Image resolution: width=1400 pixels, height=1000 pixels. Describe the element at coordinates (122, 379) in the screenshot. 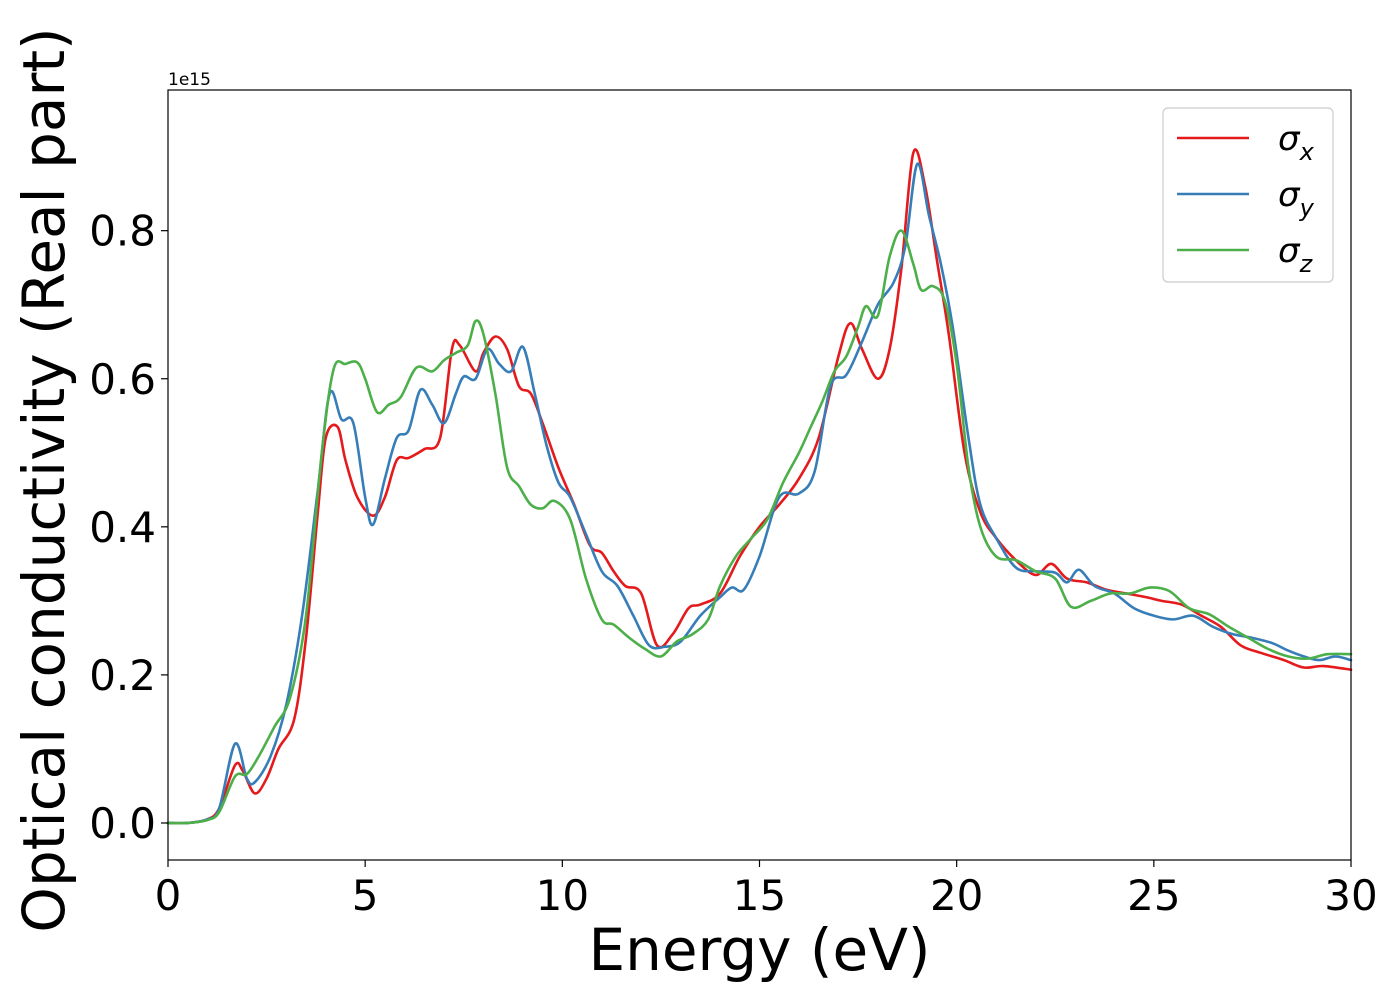

I see `y-tick-label: 0.6` at that location.